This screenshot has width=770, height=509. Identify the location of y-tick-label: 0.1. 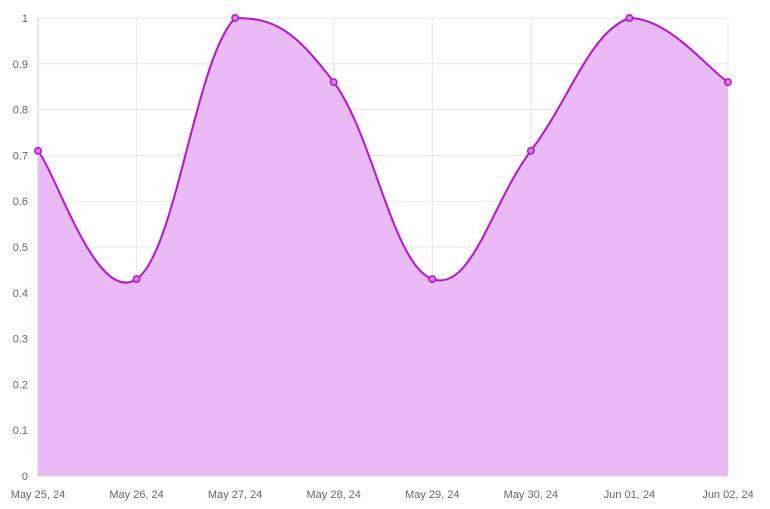
(20, 431).